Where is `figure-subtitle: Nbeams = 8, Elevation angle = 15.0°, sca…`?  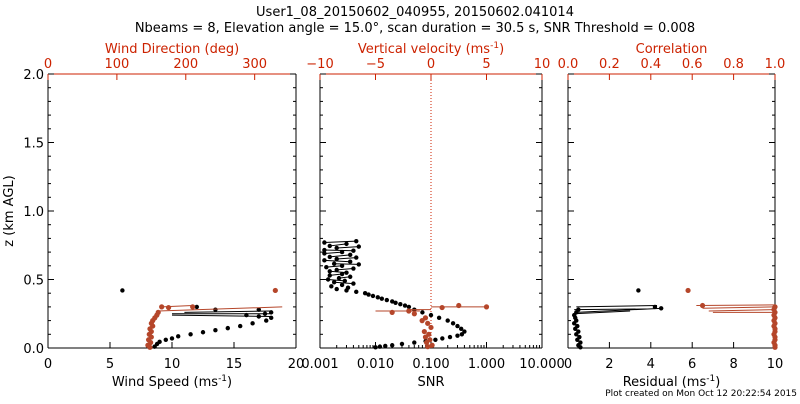
figure-subtitle: Nbeams = 8, Elevation angle = 15.0°, sca… is located at coordinates (415, 28).